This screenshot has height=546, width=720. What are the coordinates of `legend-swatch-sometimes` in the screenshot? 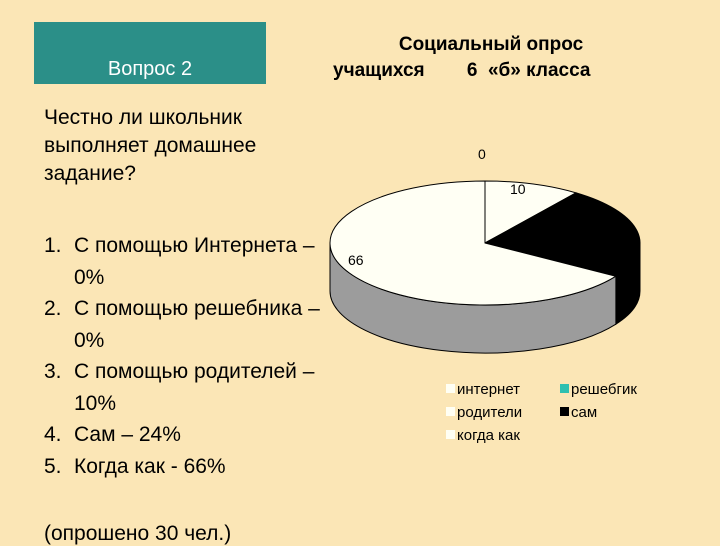 It's located at (450, 434).